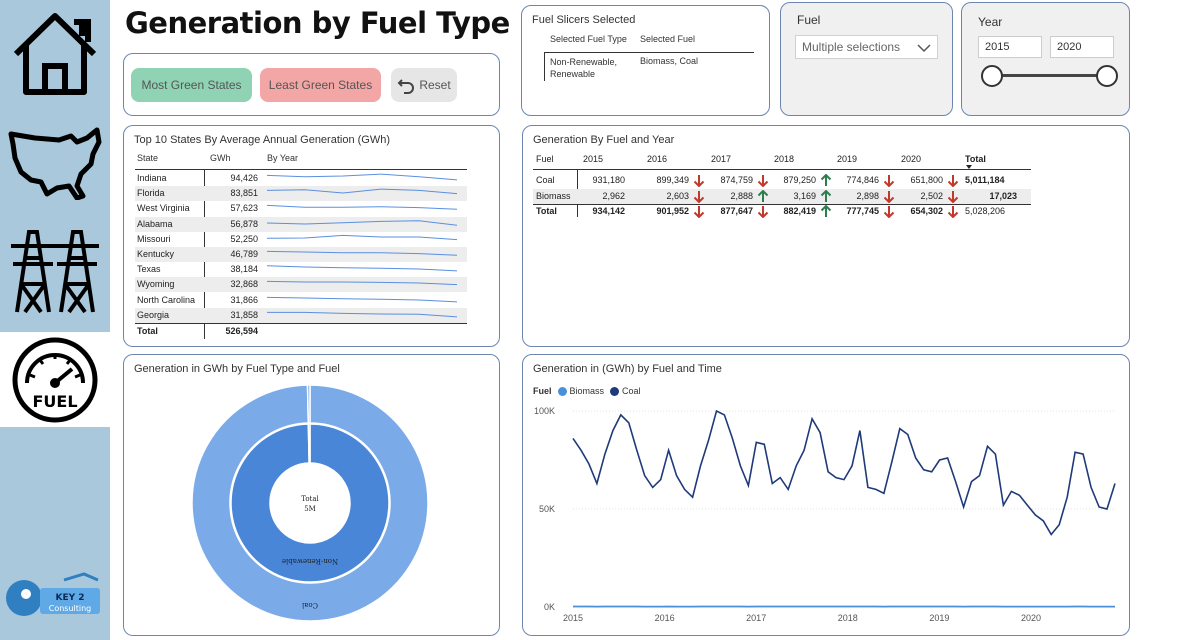 This screenshot has width=1200, height=640. I want to click on fy-cell-value: 934,142, so click(608, 211).